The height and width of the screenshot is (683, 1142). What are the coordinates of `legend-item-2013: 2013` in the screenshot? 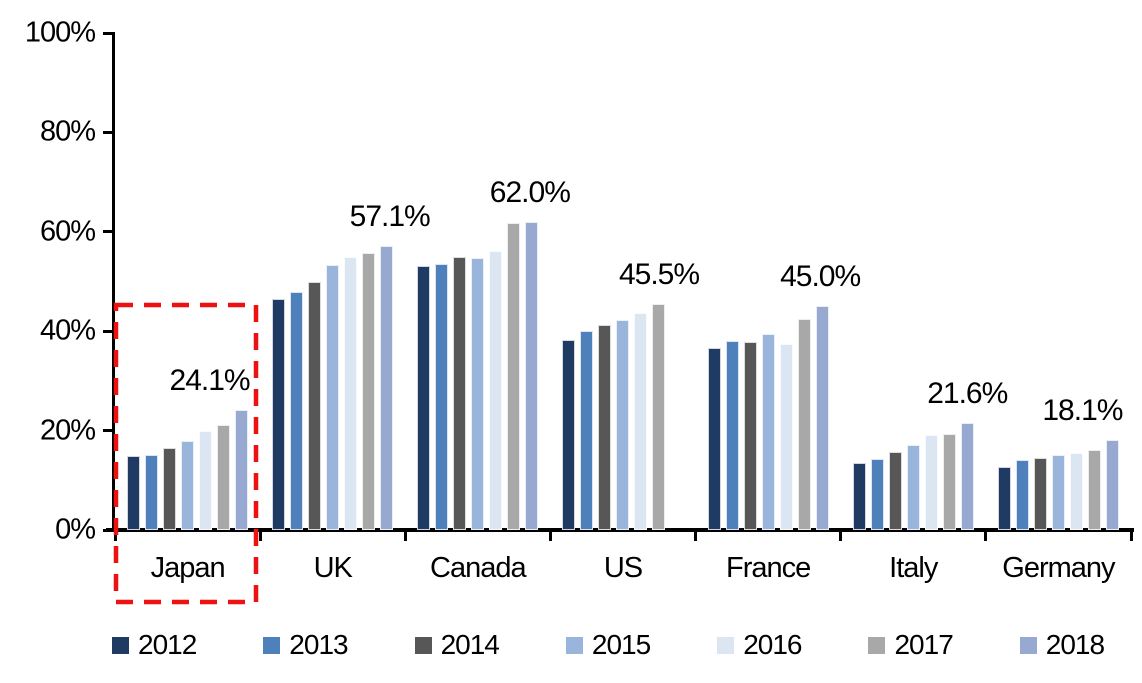 It's located at (306, 645).